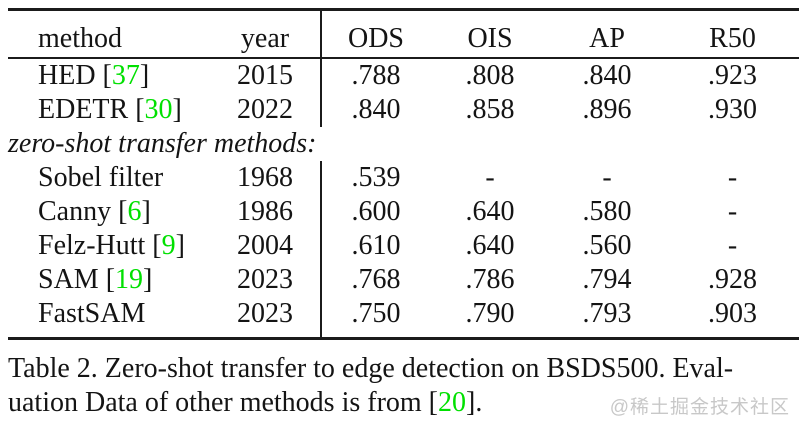 Image resolution: width=807 pixels, height=431 pixels. What do you see at coordinates (490, 279) in the screenshot?
I see `ois-cell: .786` at bounding box center [490, 279].